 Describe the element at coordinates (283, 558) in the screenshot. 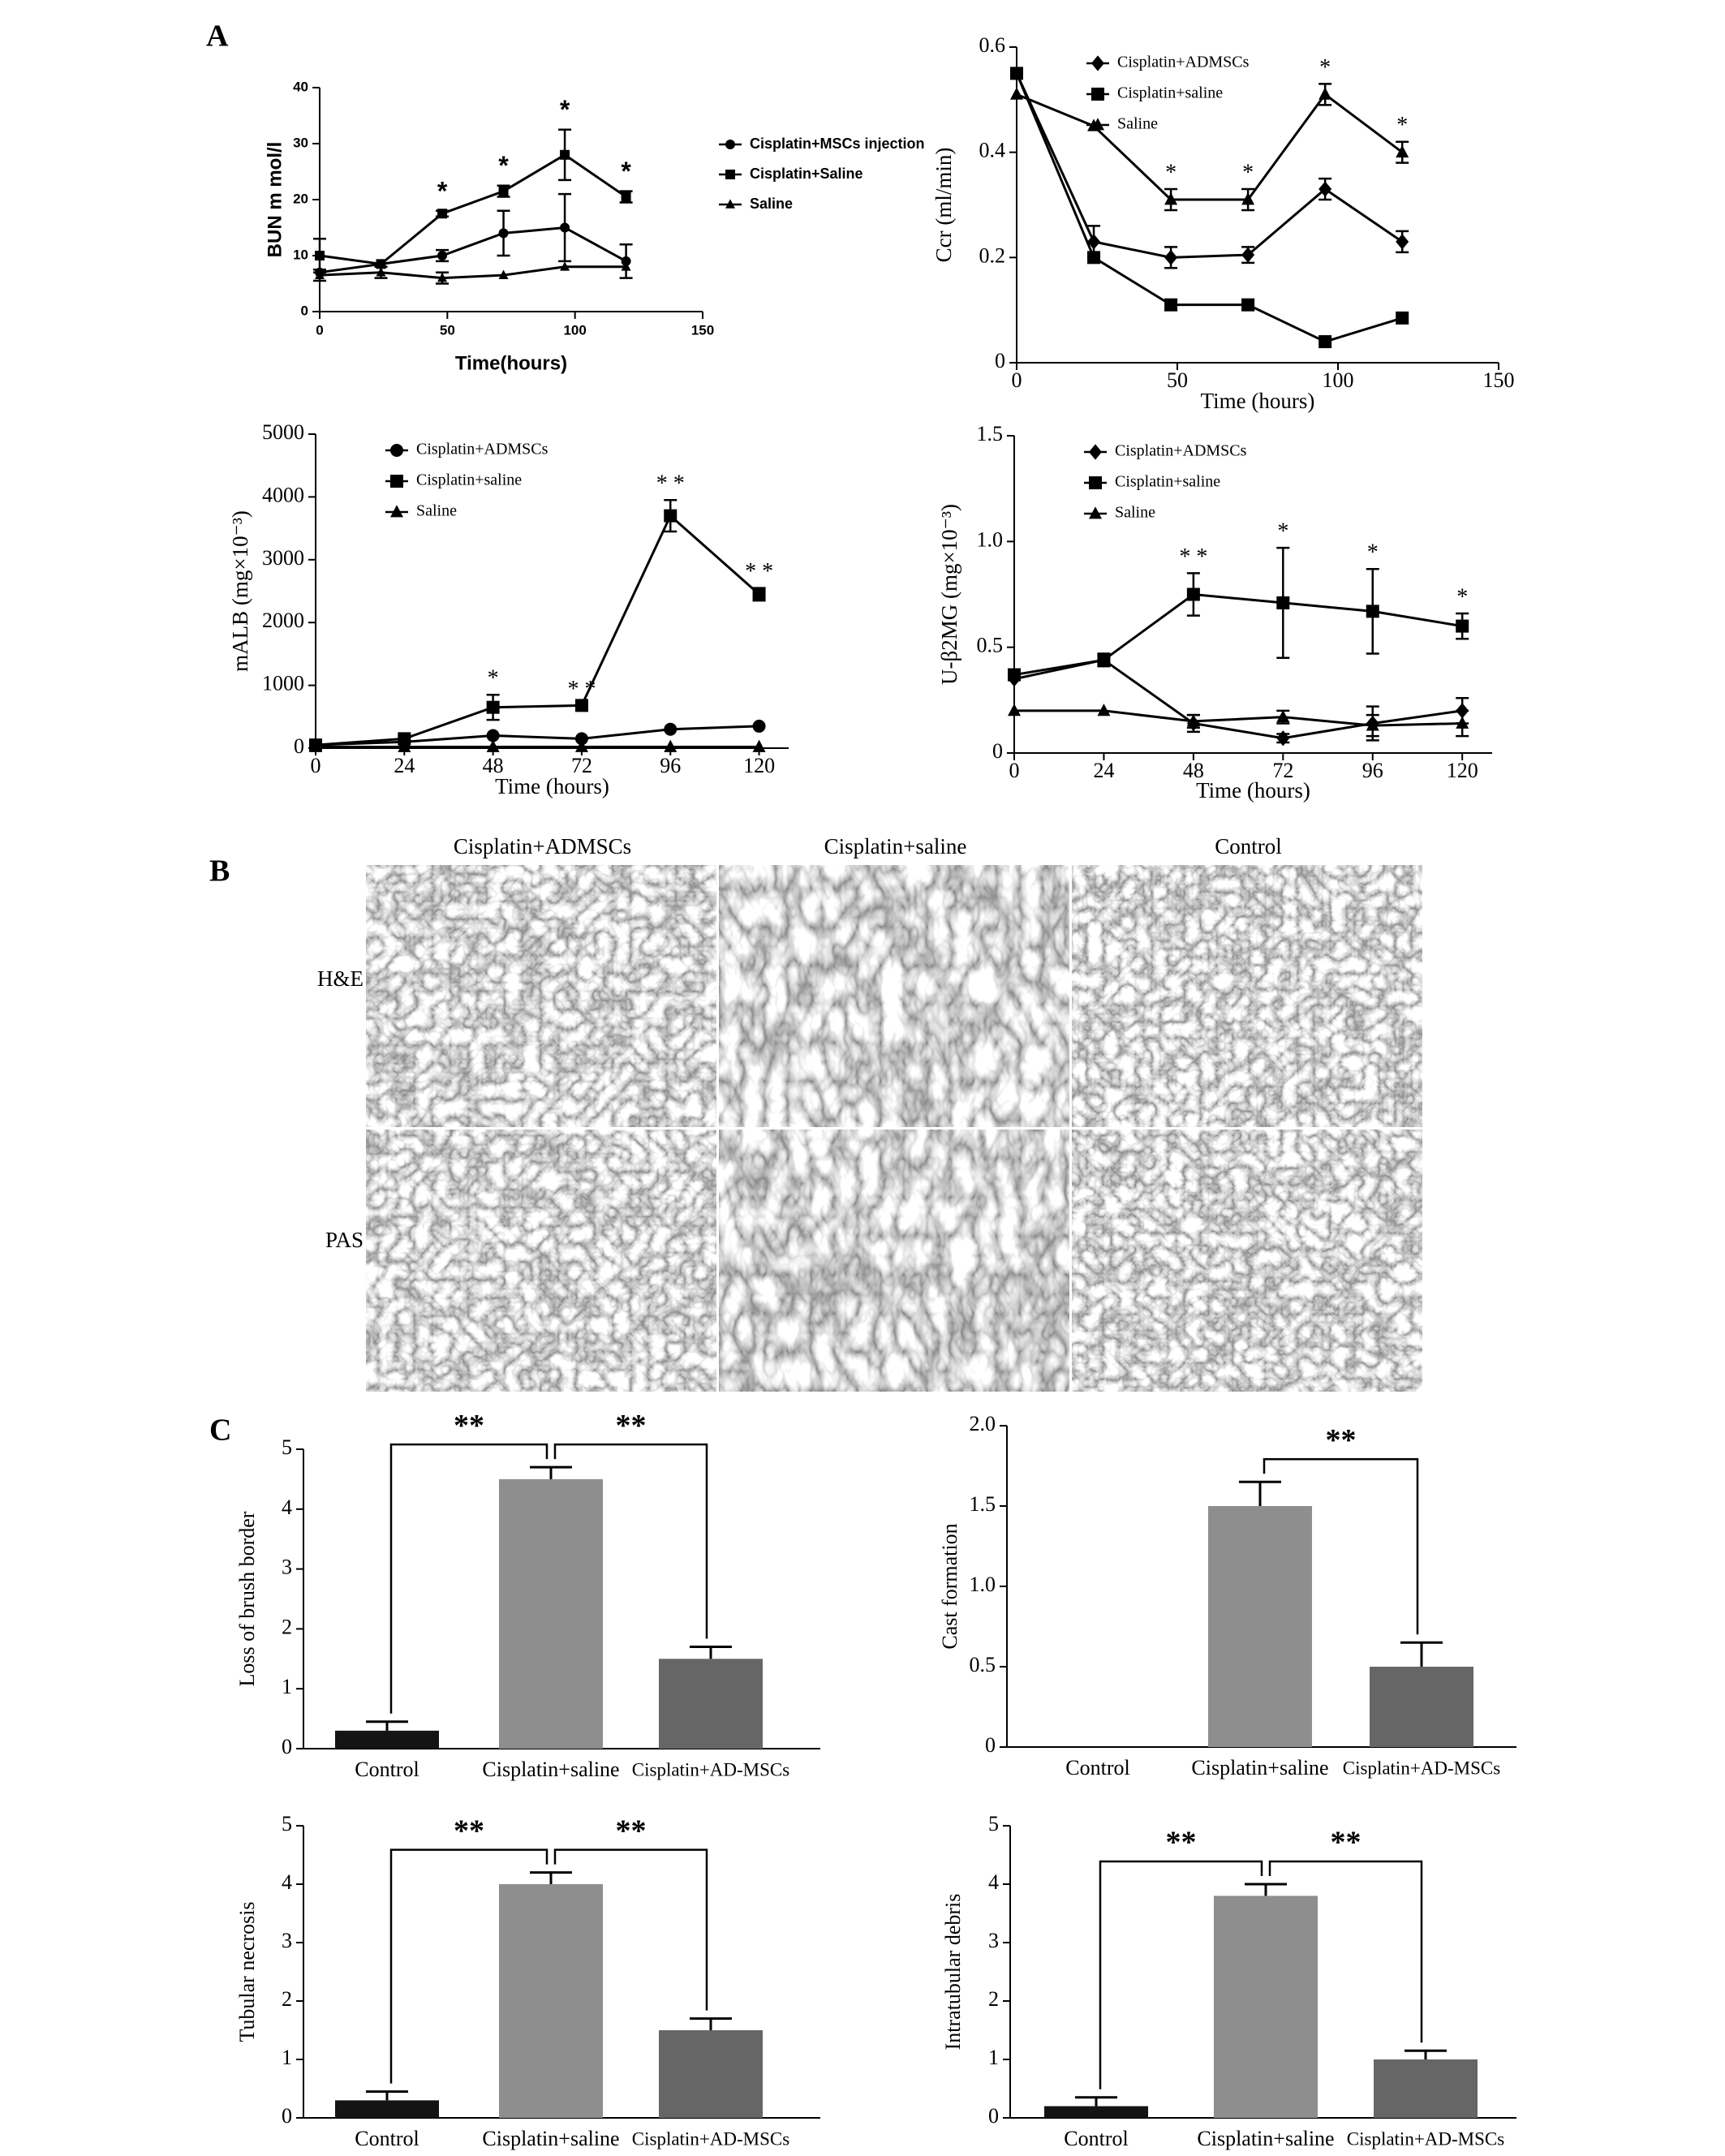

I see `y-tick-label: 3000` at that location.